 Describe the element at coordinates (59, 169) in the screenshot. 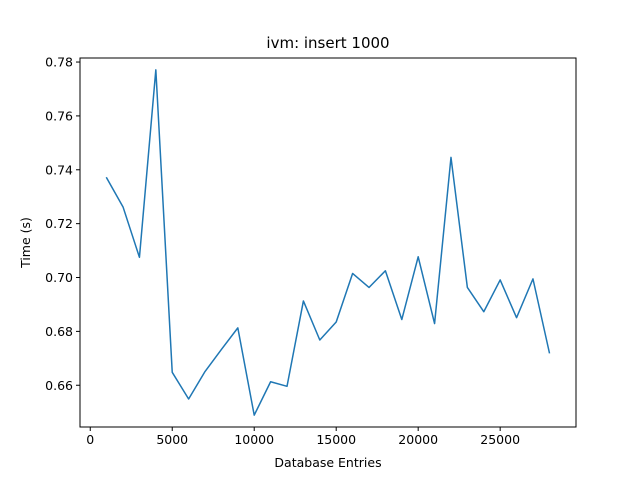

I see `y-tick-label: 0.74` at that location.